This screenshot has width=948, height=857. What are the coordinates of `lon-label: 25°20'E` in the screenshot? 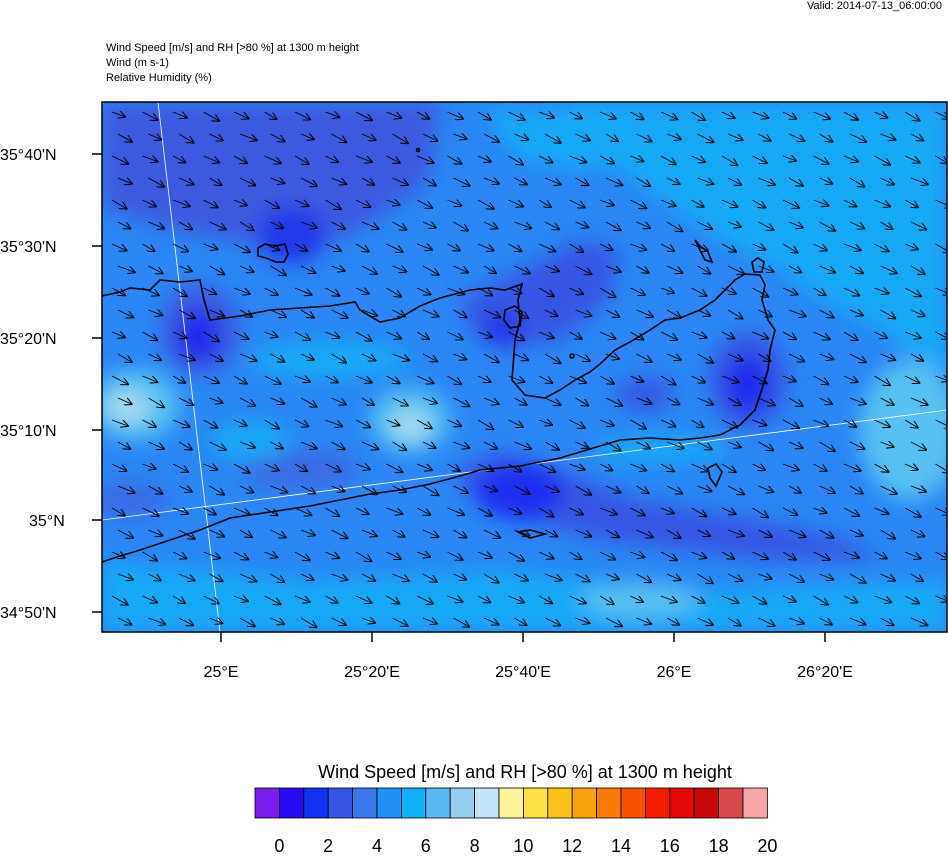 It's located at (372, 672).